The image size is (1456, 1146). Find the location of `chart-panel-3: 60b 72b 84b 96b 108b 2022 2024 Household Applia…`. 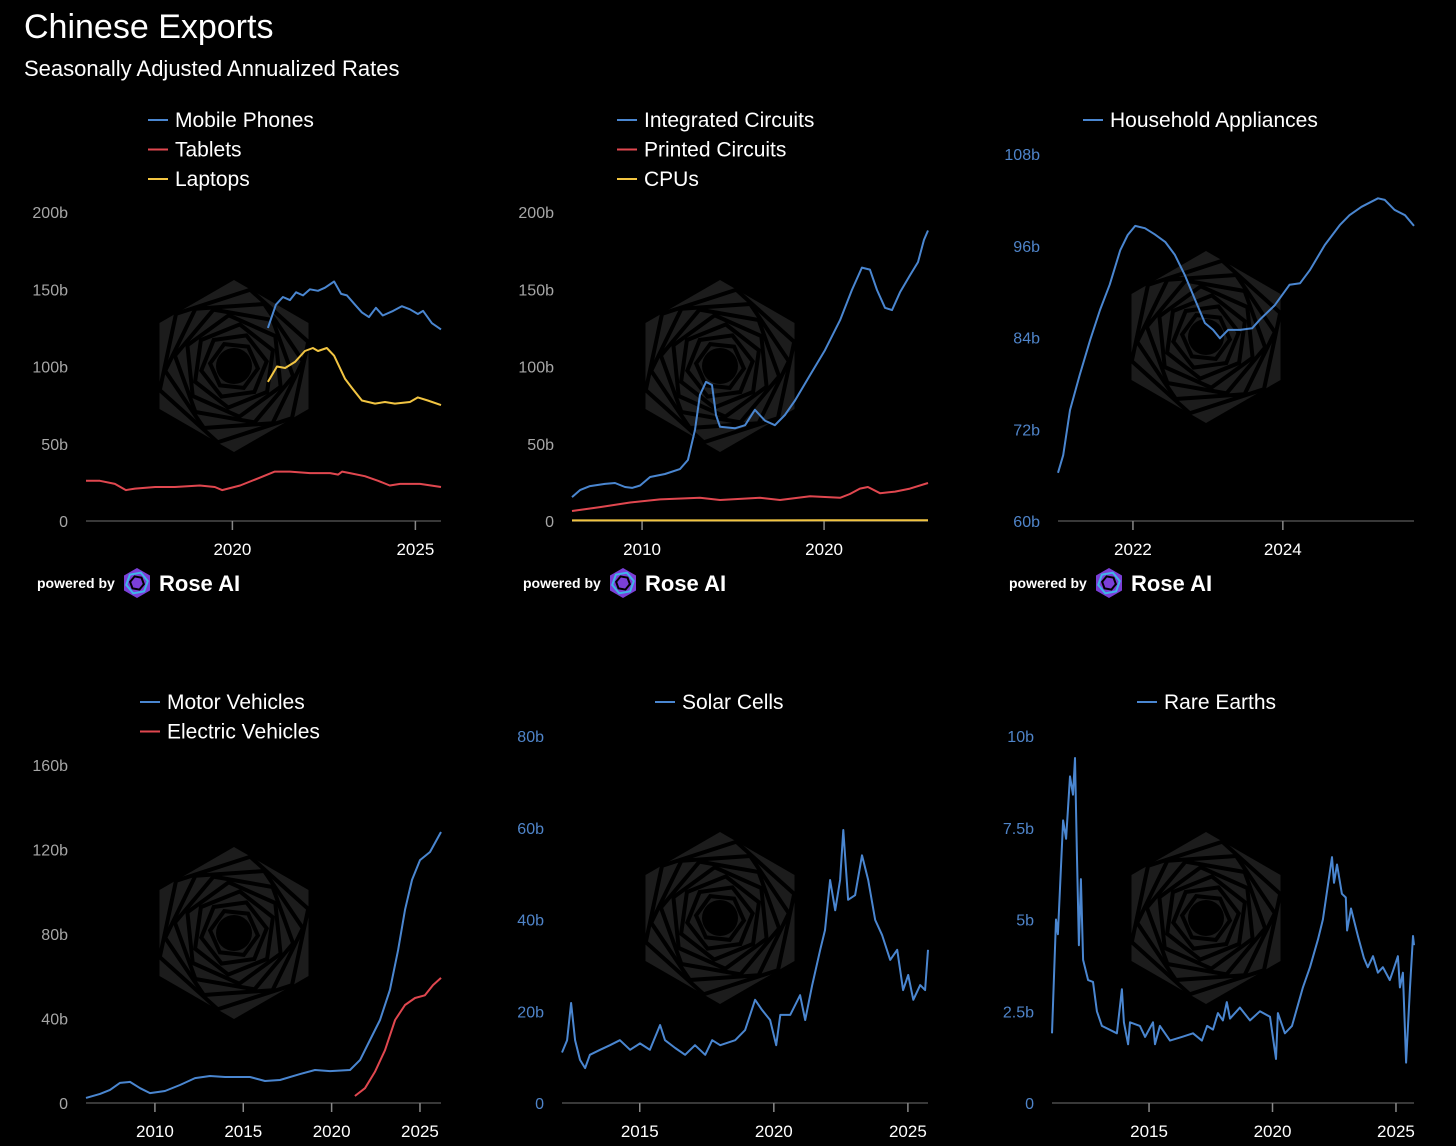

chart-panel-3: 60b 72b 84b 96b 108b 2022 2024 Household Applia… is located at coordinates (1209, 353).